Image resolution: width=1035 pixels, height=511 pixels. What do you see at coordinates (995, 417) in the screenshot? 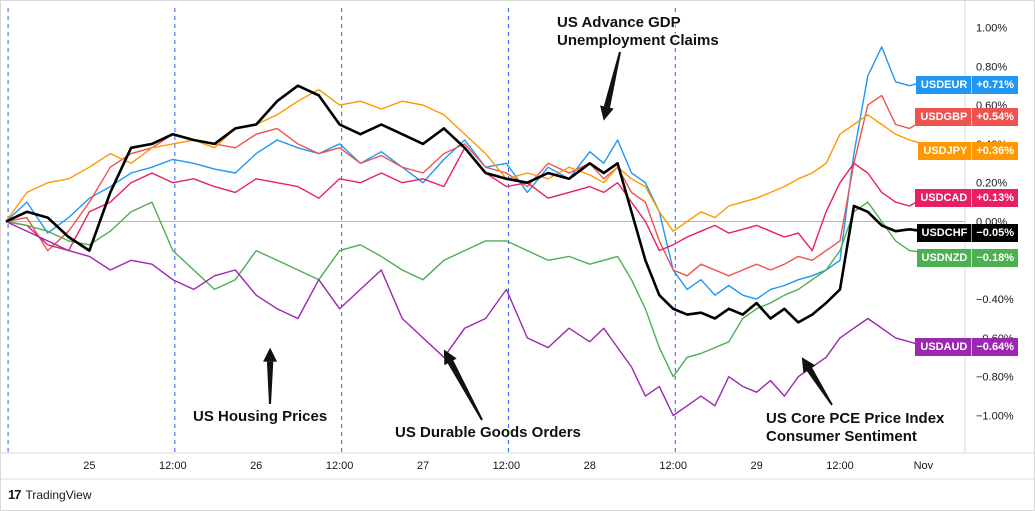
I see `y-tick-label: −1.00%` at bounding box center [995, 417].